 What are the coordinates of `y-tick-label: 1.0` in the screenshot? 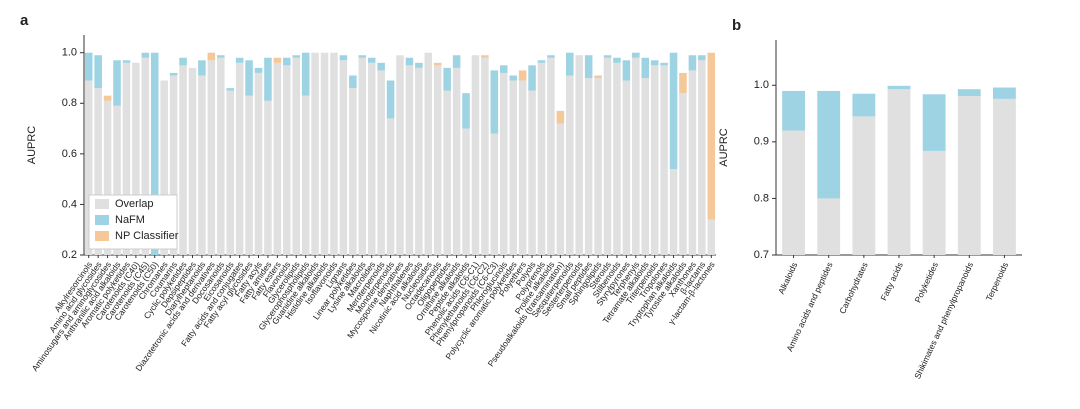 It's located at (761, 85).